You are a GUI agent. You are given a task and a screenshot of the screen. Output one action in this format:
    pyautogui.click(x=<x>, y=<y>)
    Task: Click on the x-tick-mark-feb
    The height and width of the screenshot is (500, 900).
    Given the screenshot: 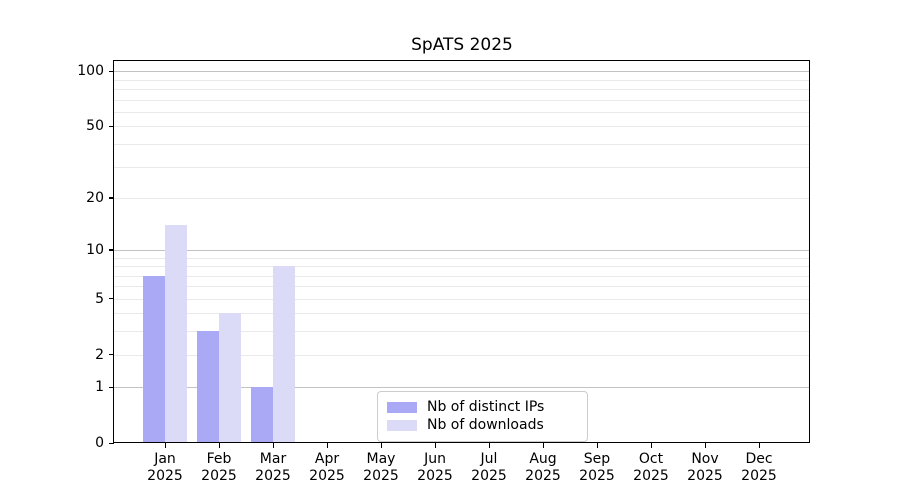 What is the action you would take?
    pyautogui.click(x=219, y=445)
    